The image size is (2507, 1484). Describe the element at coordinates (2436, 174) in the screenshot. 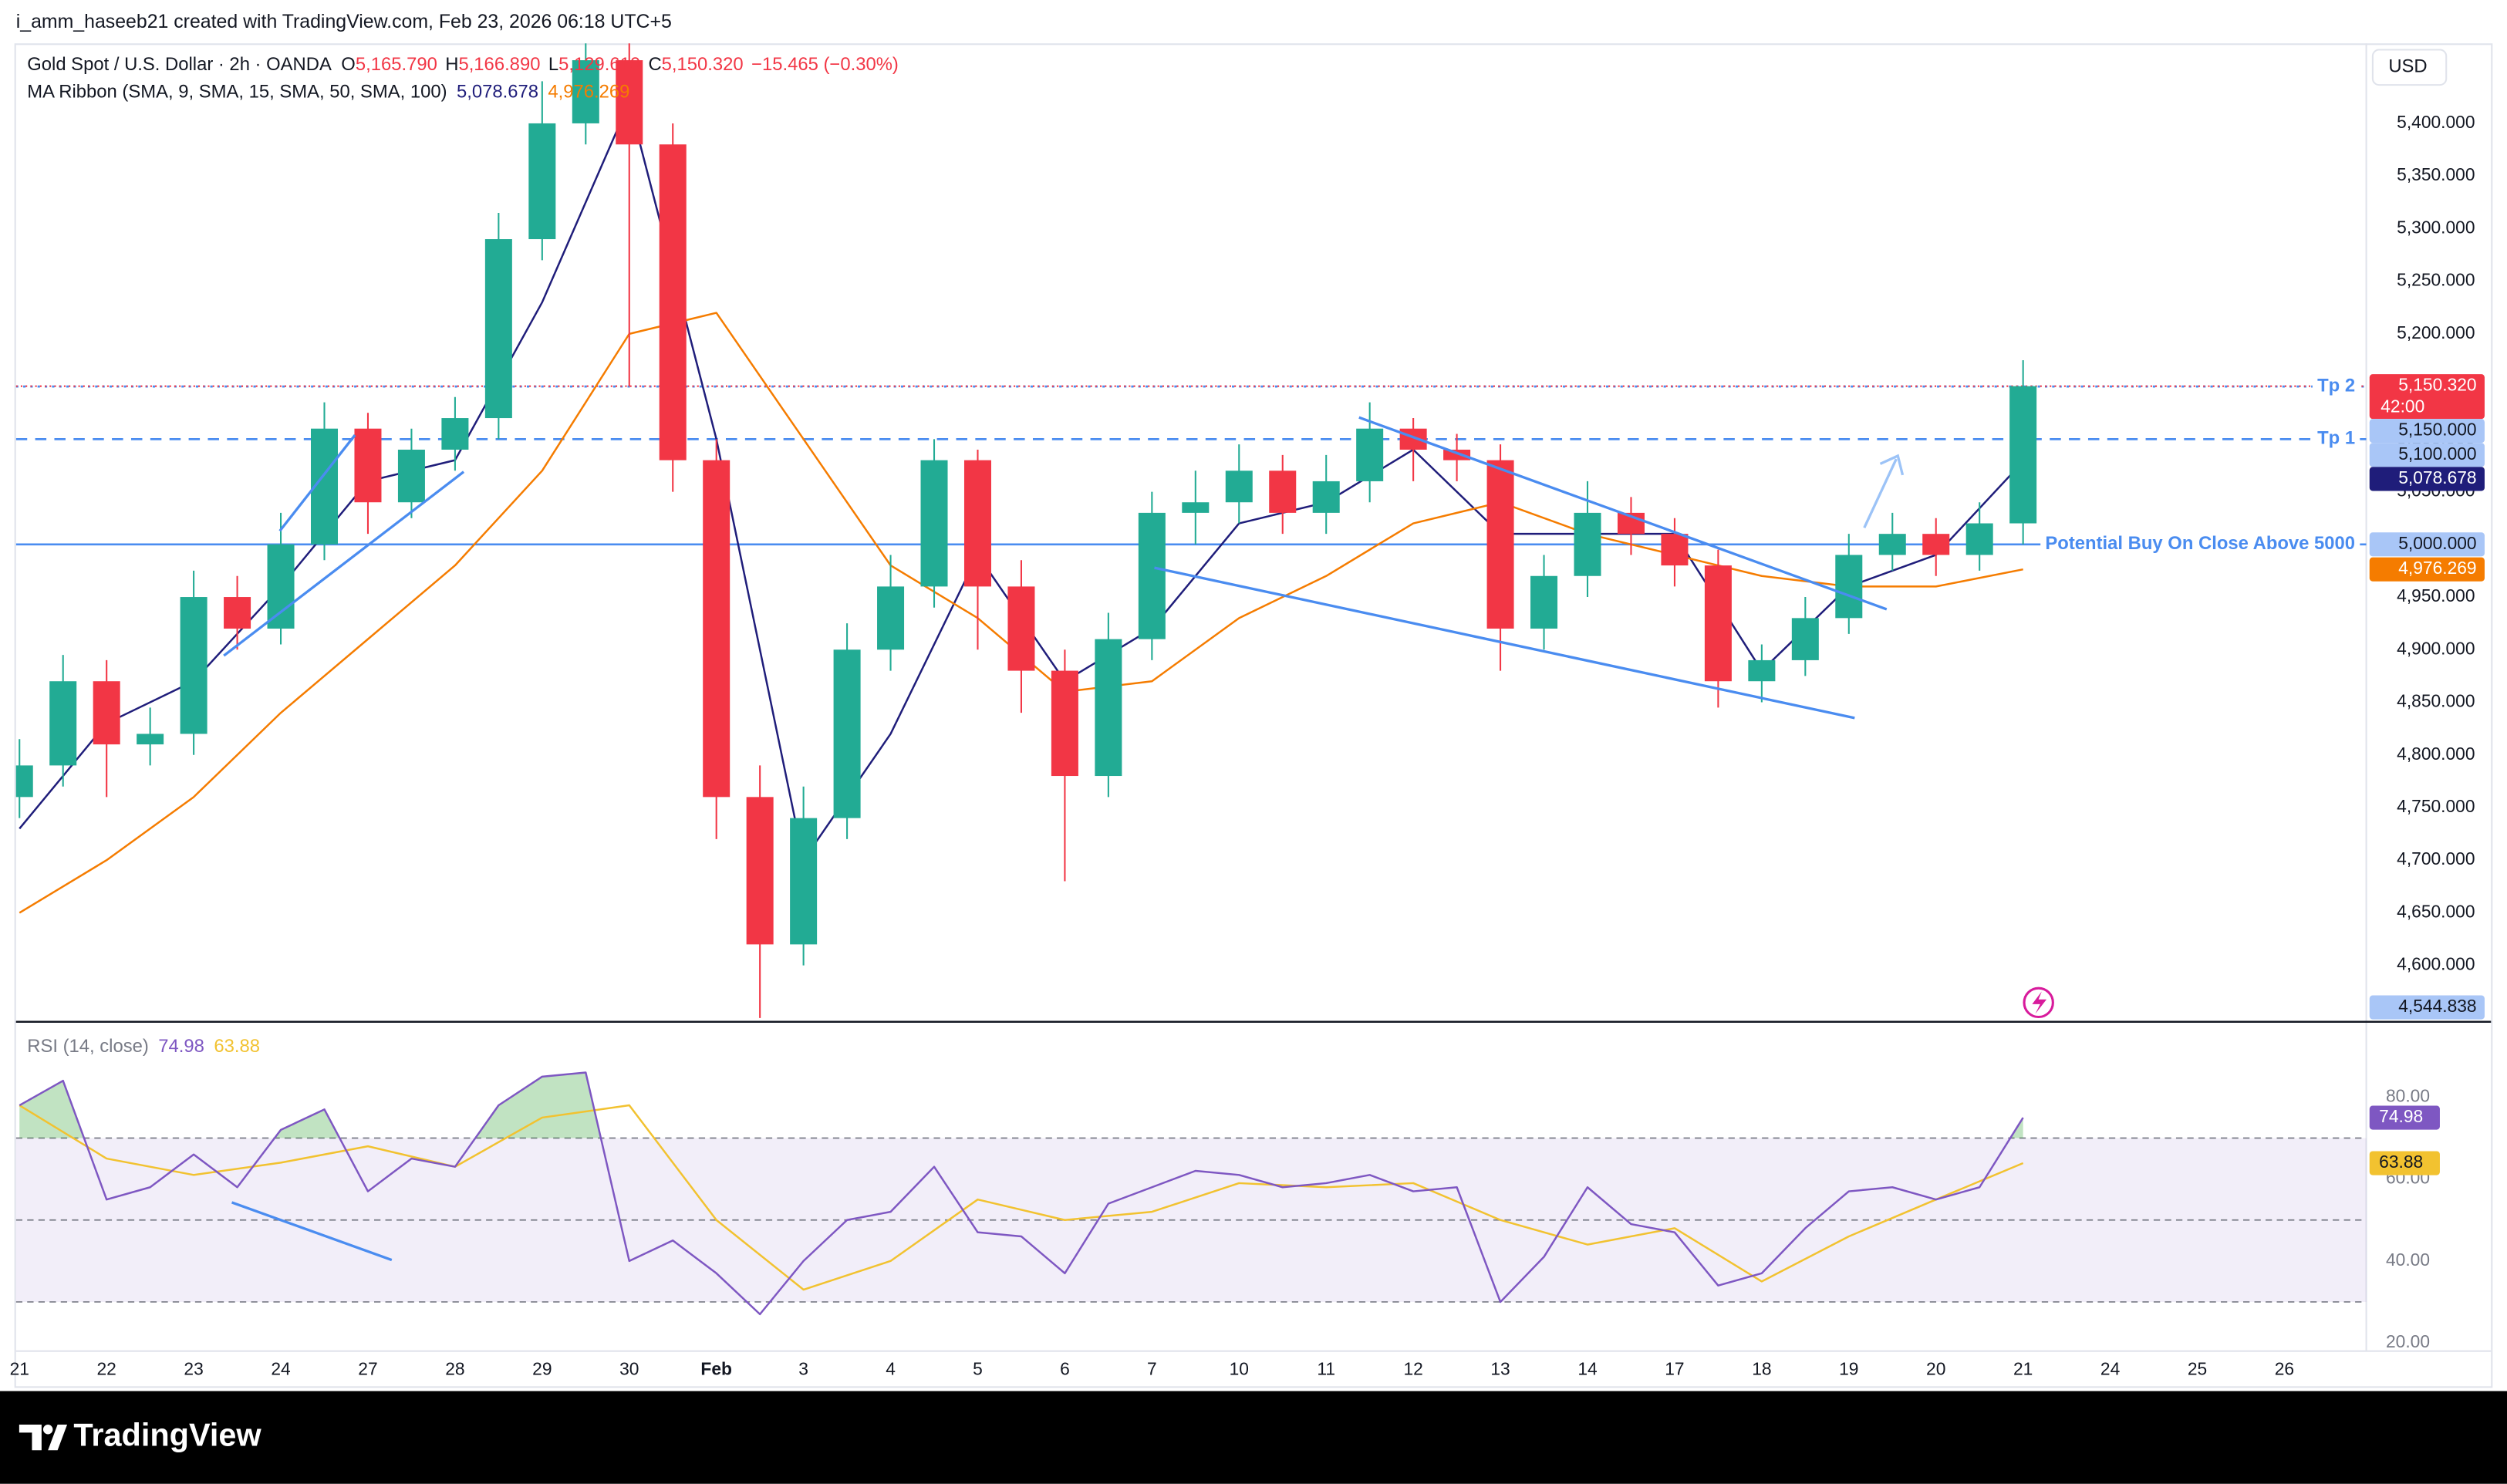

I see `y-tick-label: 5,350.000` at that location.